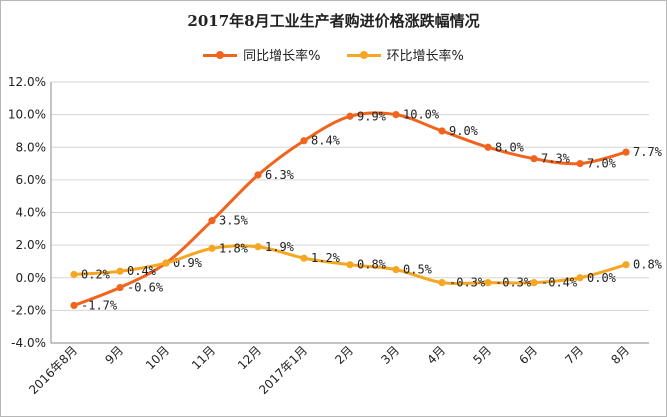  Describe the element at coordinates (31, 180) in the screenshot. I see `y-tick-label: 6.0%` at that location.